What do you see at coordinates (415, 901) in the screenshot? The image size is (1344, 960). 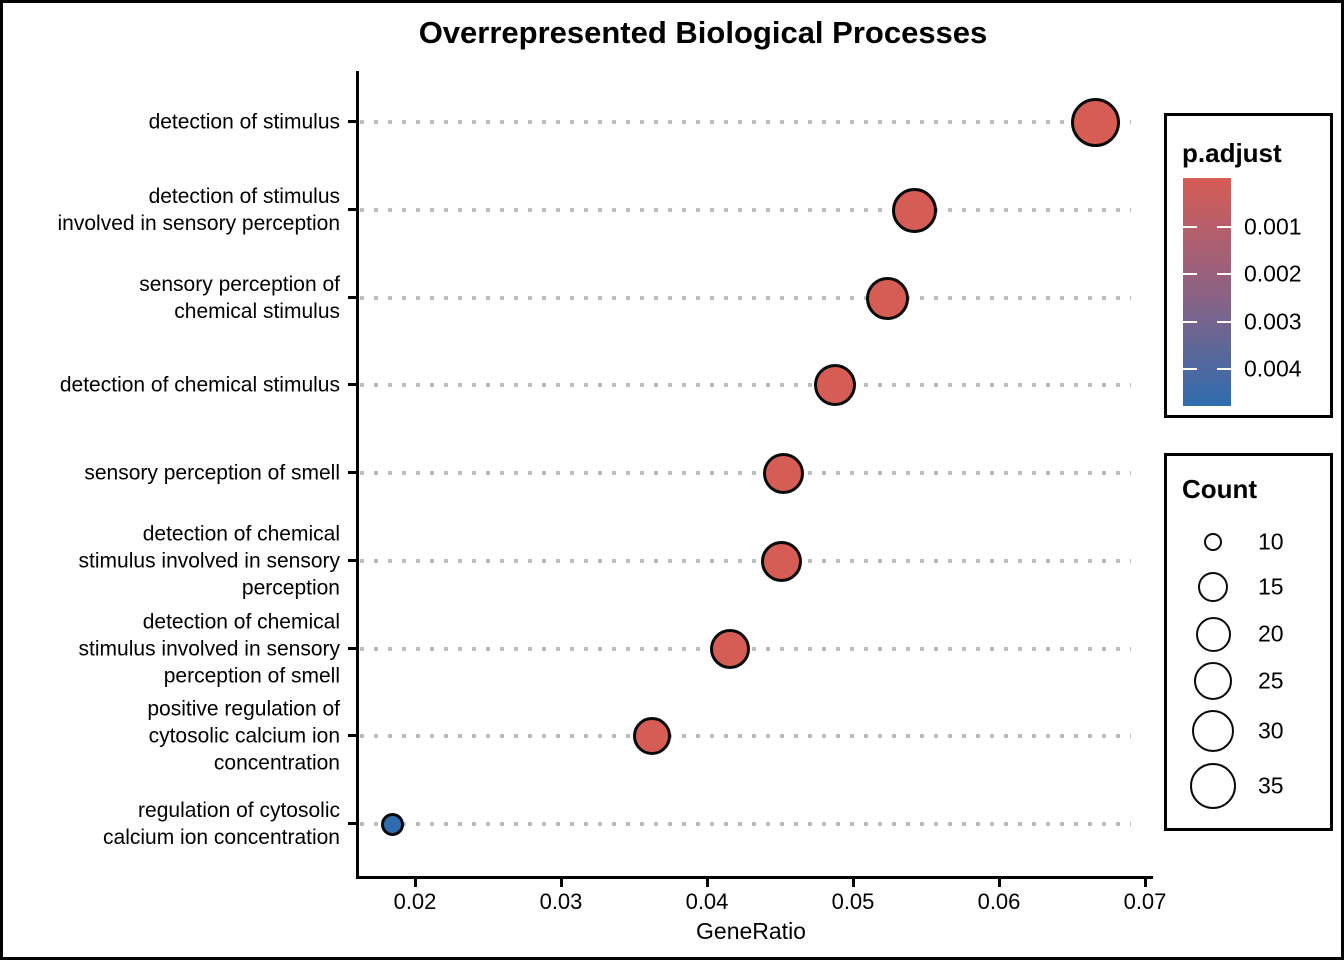 I see `x-axis-tick-label: 0.02` at bounding box center [415, 901].